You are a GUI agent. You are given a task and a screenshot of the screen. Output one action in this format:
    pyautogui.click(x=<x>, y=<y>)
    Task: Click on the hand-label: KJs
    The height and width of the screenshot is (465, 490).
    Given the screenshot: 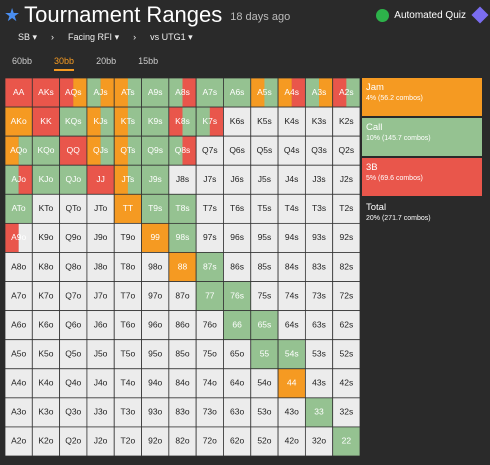 What is the action you would take?
    pyautogui.click(x=100, y=121)
    